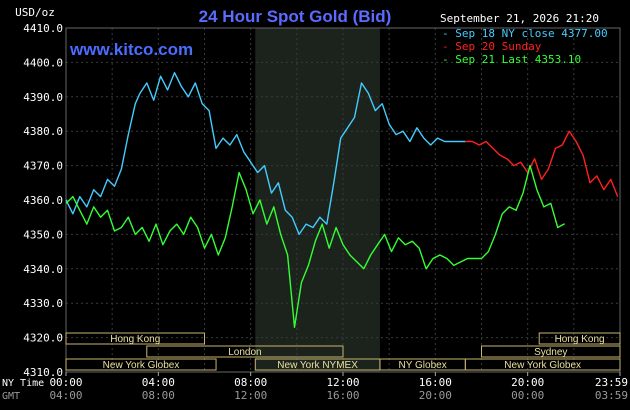 The height and width of the screenshot is (410, 630). What do you see at coordinates (43, 62) in the screenshot?
I see `y-tick-label: 4400.0` at bounding box center [43, 62].